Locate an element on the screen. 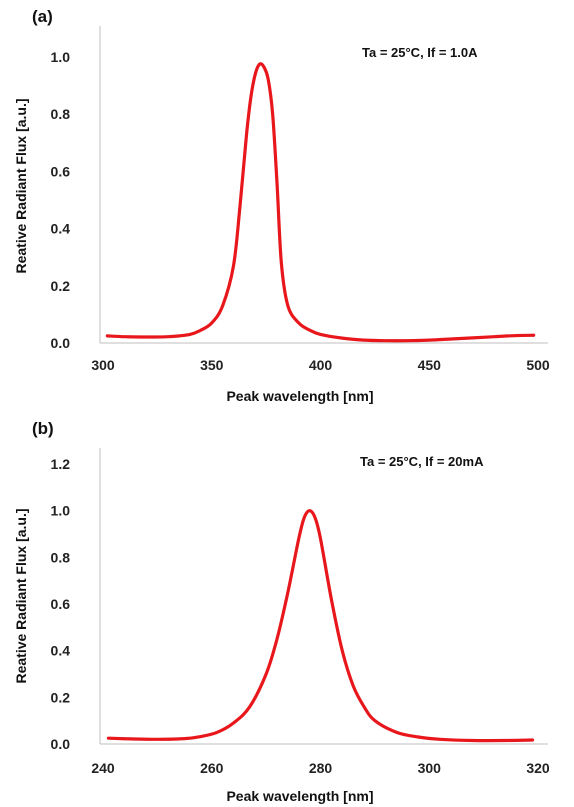  y-ticks-b: 0.0 0.2 0.4 0.6 0.8 1.0 1.2 is located at coordinates (61, 604).